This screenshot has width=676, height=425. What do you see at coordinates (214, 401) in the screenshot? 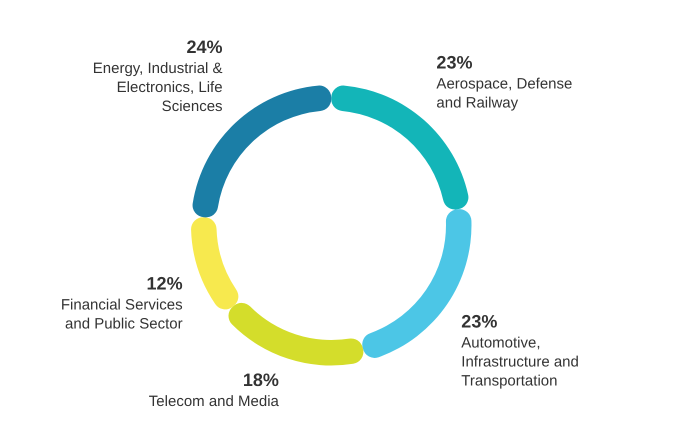
I see `slice-label: Telecom and Media` at bounding box center [214, 401].